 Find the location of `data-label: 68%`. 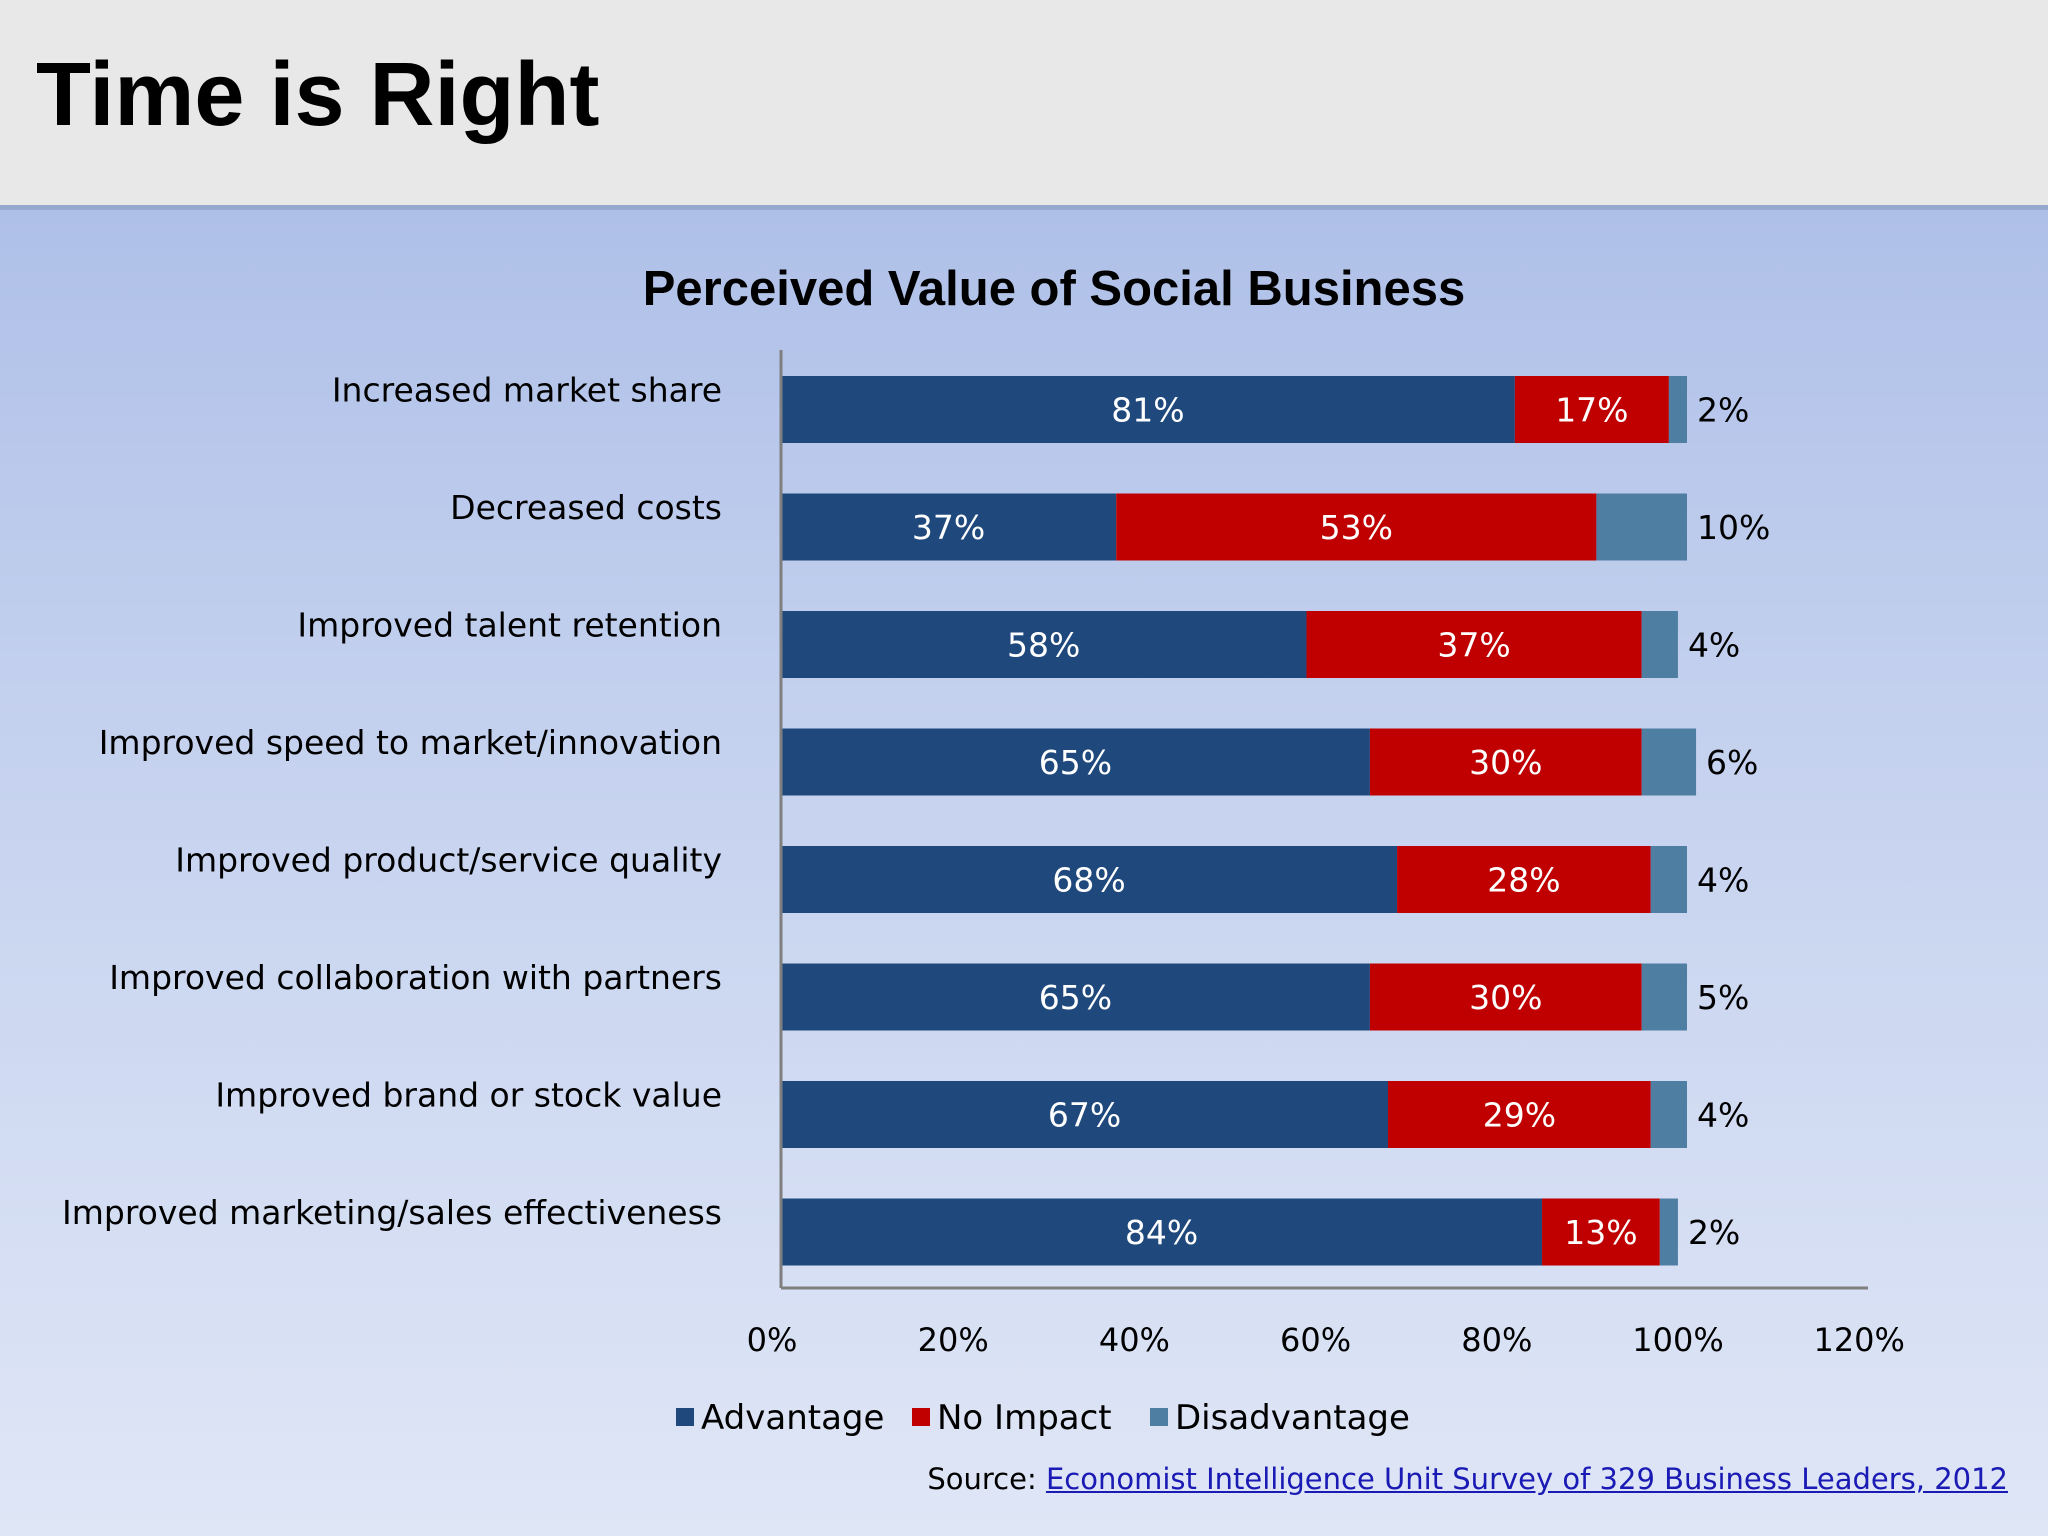

data-label: 68% is located at coordinates (1088, 880).